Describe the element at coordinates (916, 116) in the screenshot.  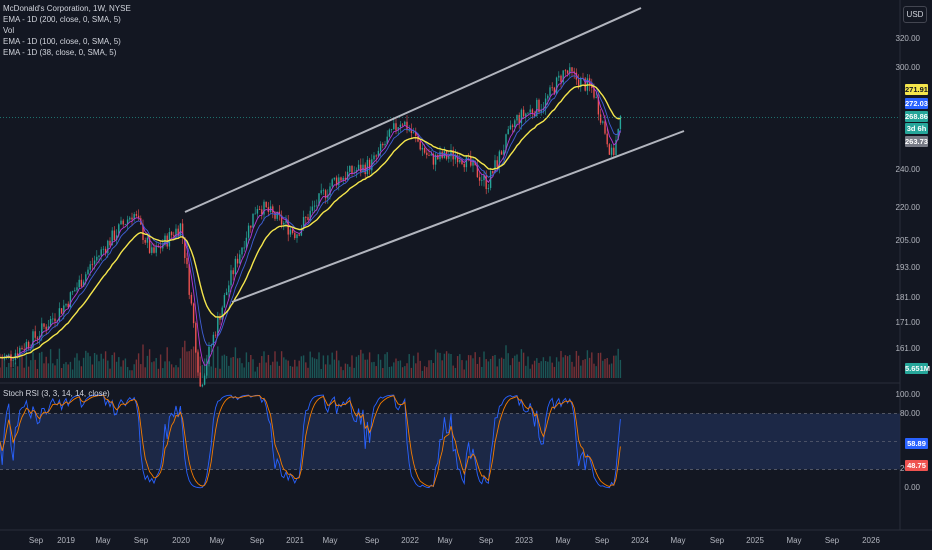
I see `price-badge: 268.86` at that location.